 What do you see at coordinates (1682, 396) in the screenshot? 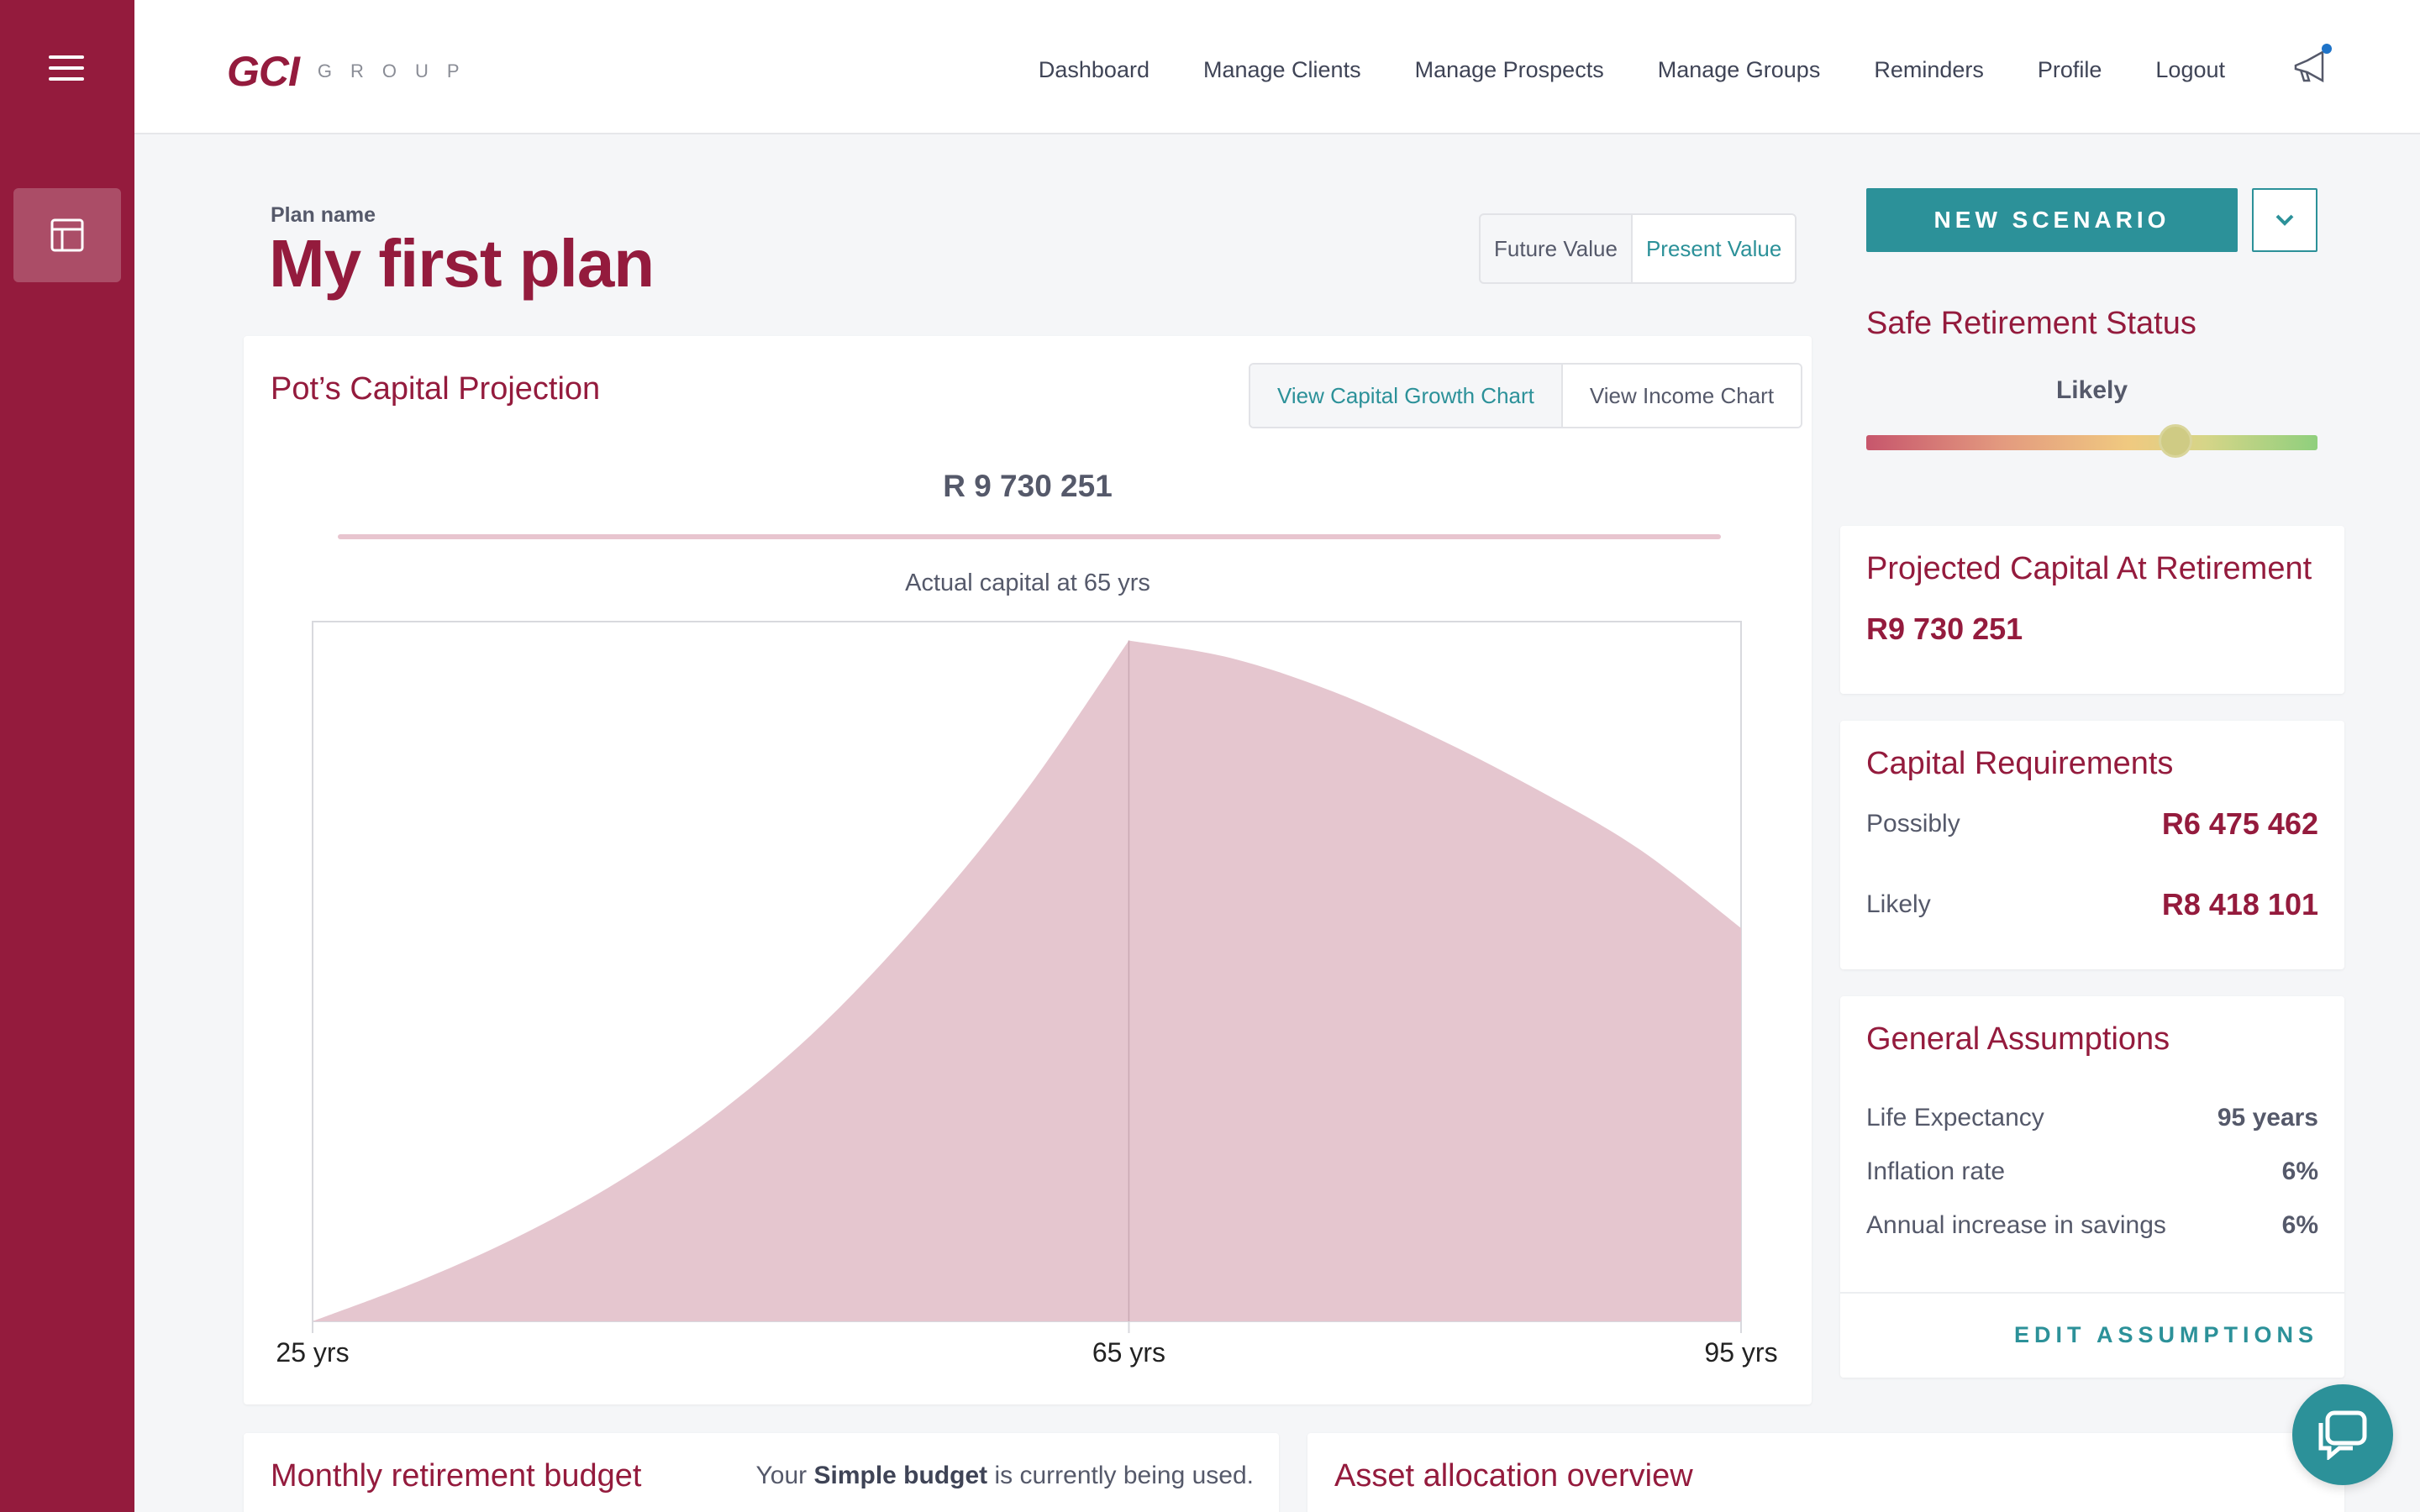
I see `tab-income-chart: View Income Chart` at bounding box center [1682, 396].